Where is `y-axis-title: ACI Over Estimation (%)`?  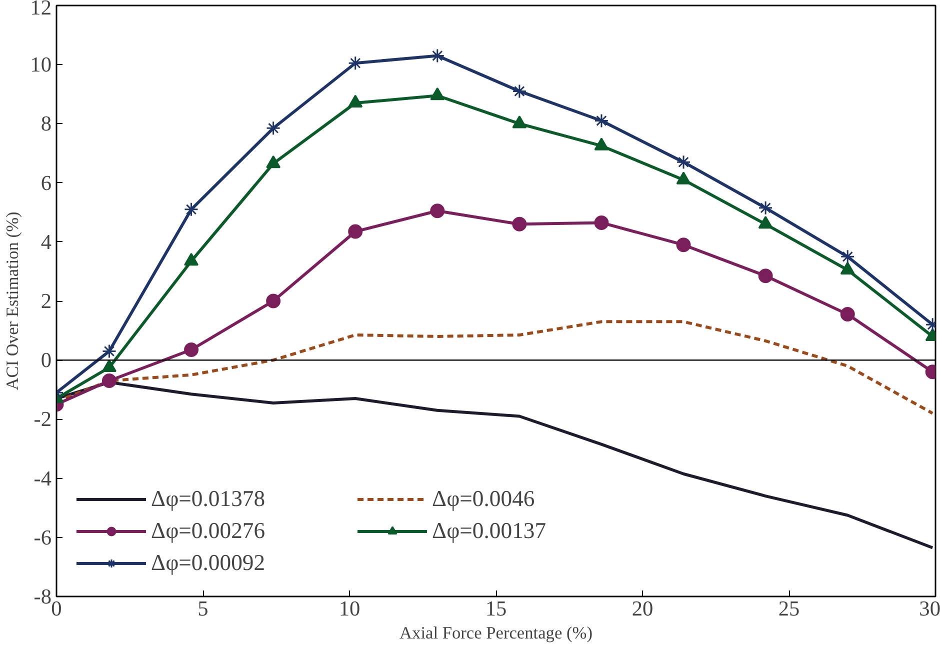 y-axis-title: ACI Over Estimation (%) is located at coordinates (12, 301).